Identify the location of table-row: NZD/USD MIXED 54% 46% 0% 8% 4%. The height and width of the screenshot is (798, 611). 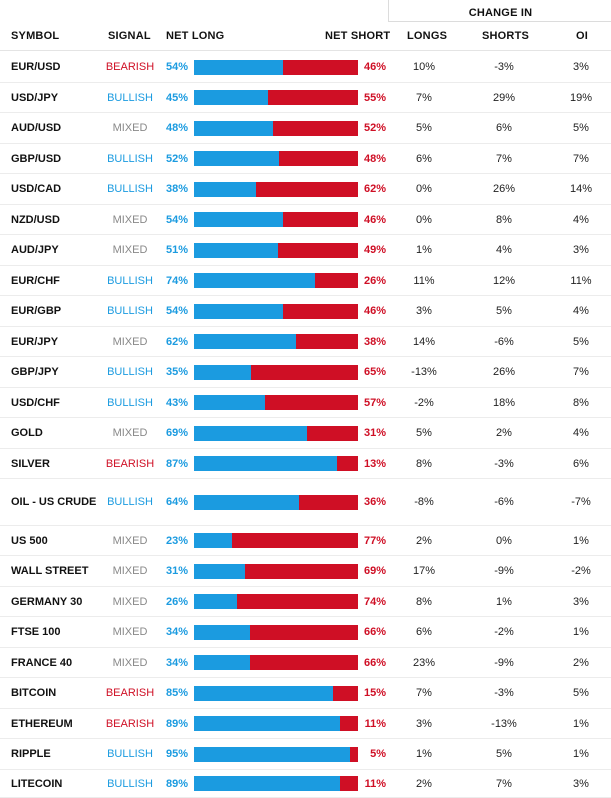
(305, 220).